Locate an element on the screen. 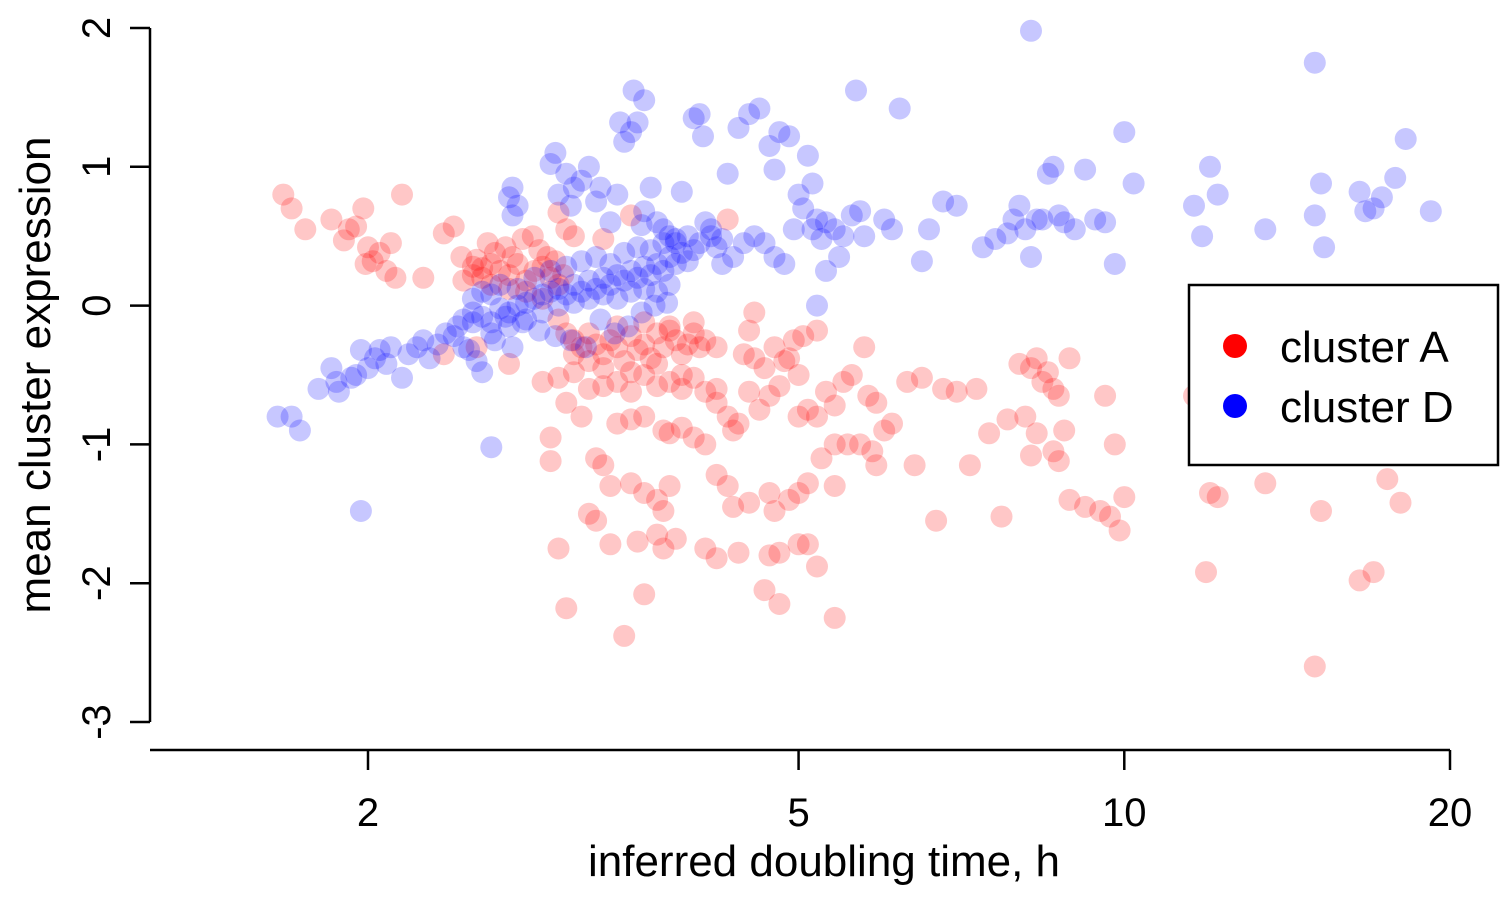 The image size is (1500, 900). y-tick-label: 0 is located at coordinates (97, 305).